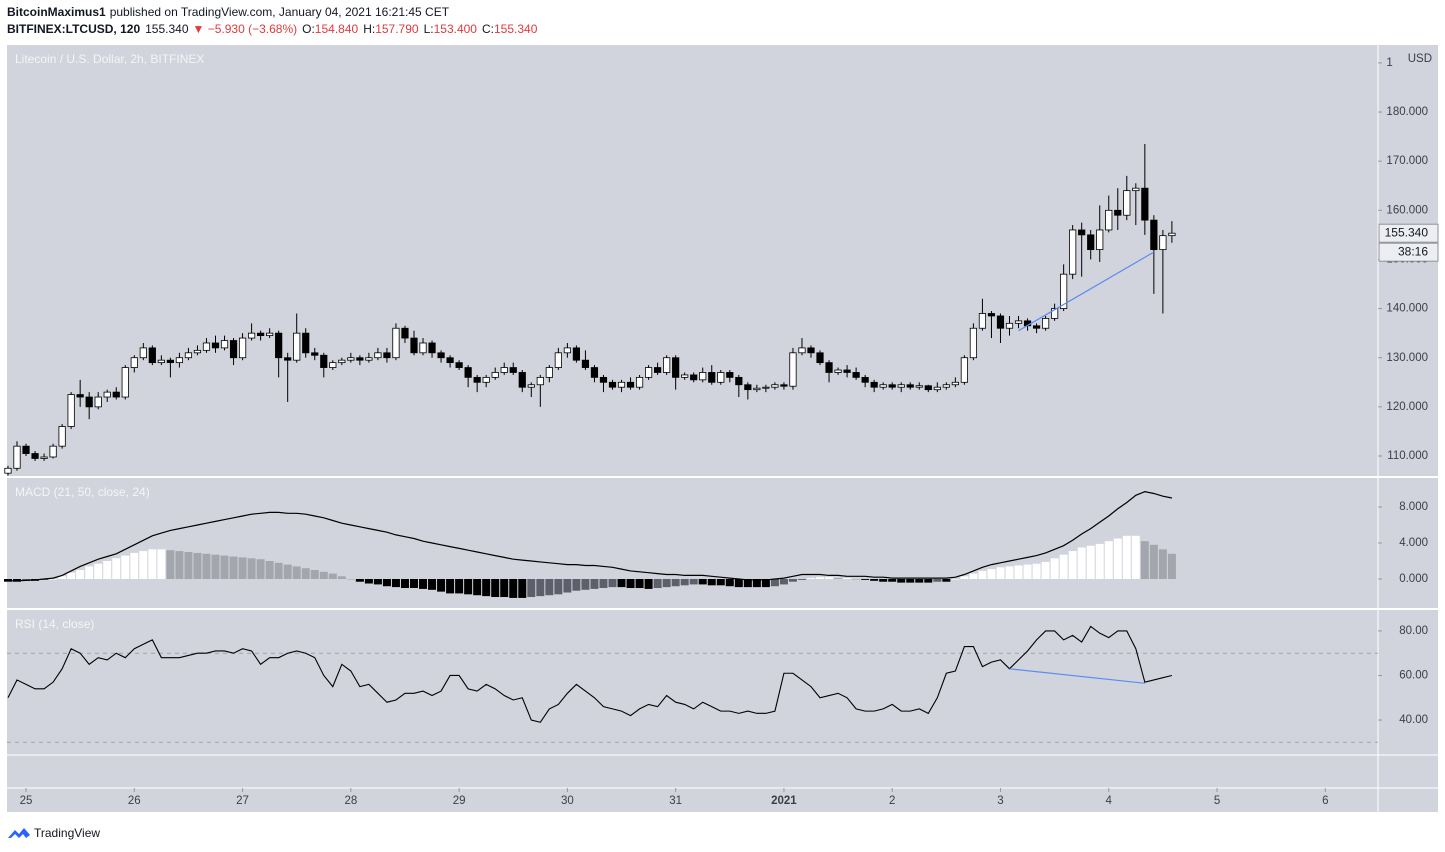  I want to click on countdown-box, so click(1408, 252).